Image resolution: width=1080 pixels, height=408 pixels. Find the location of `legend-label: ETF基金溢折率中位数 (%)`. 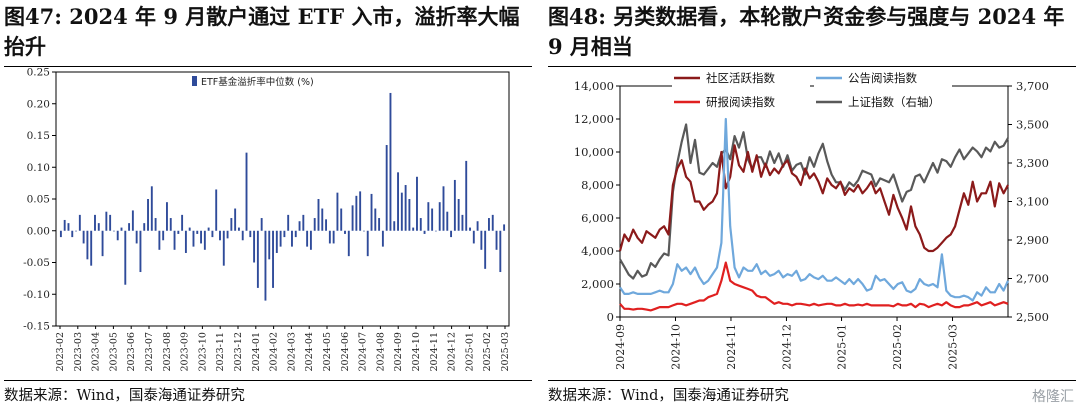

legend-label: ETF基金溢折率中位数 (%) is located at coordinates (257, 82).